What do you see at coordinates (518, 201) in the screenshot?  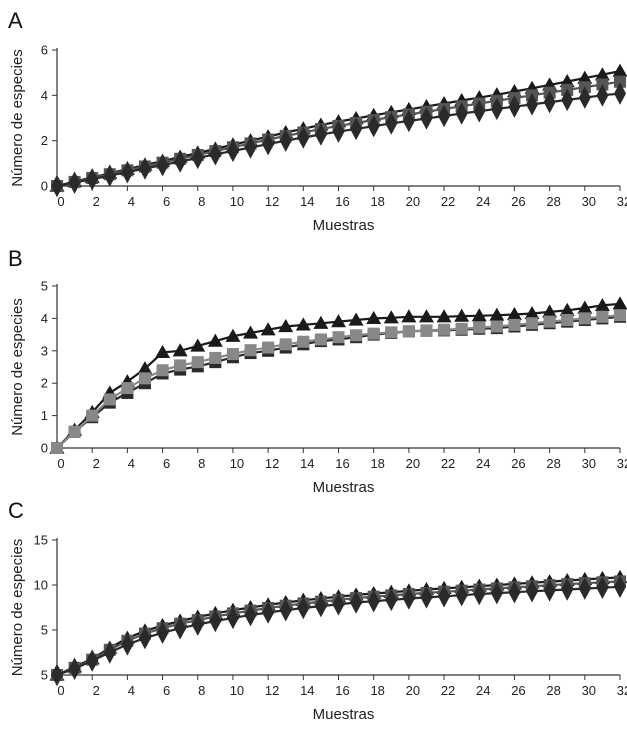 I see `x-tick-label: 26` at bounding box center [518, 201].